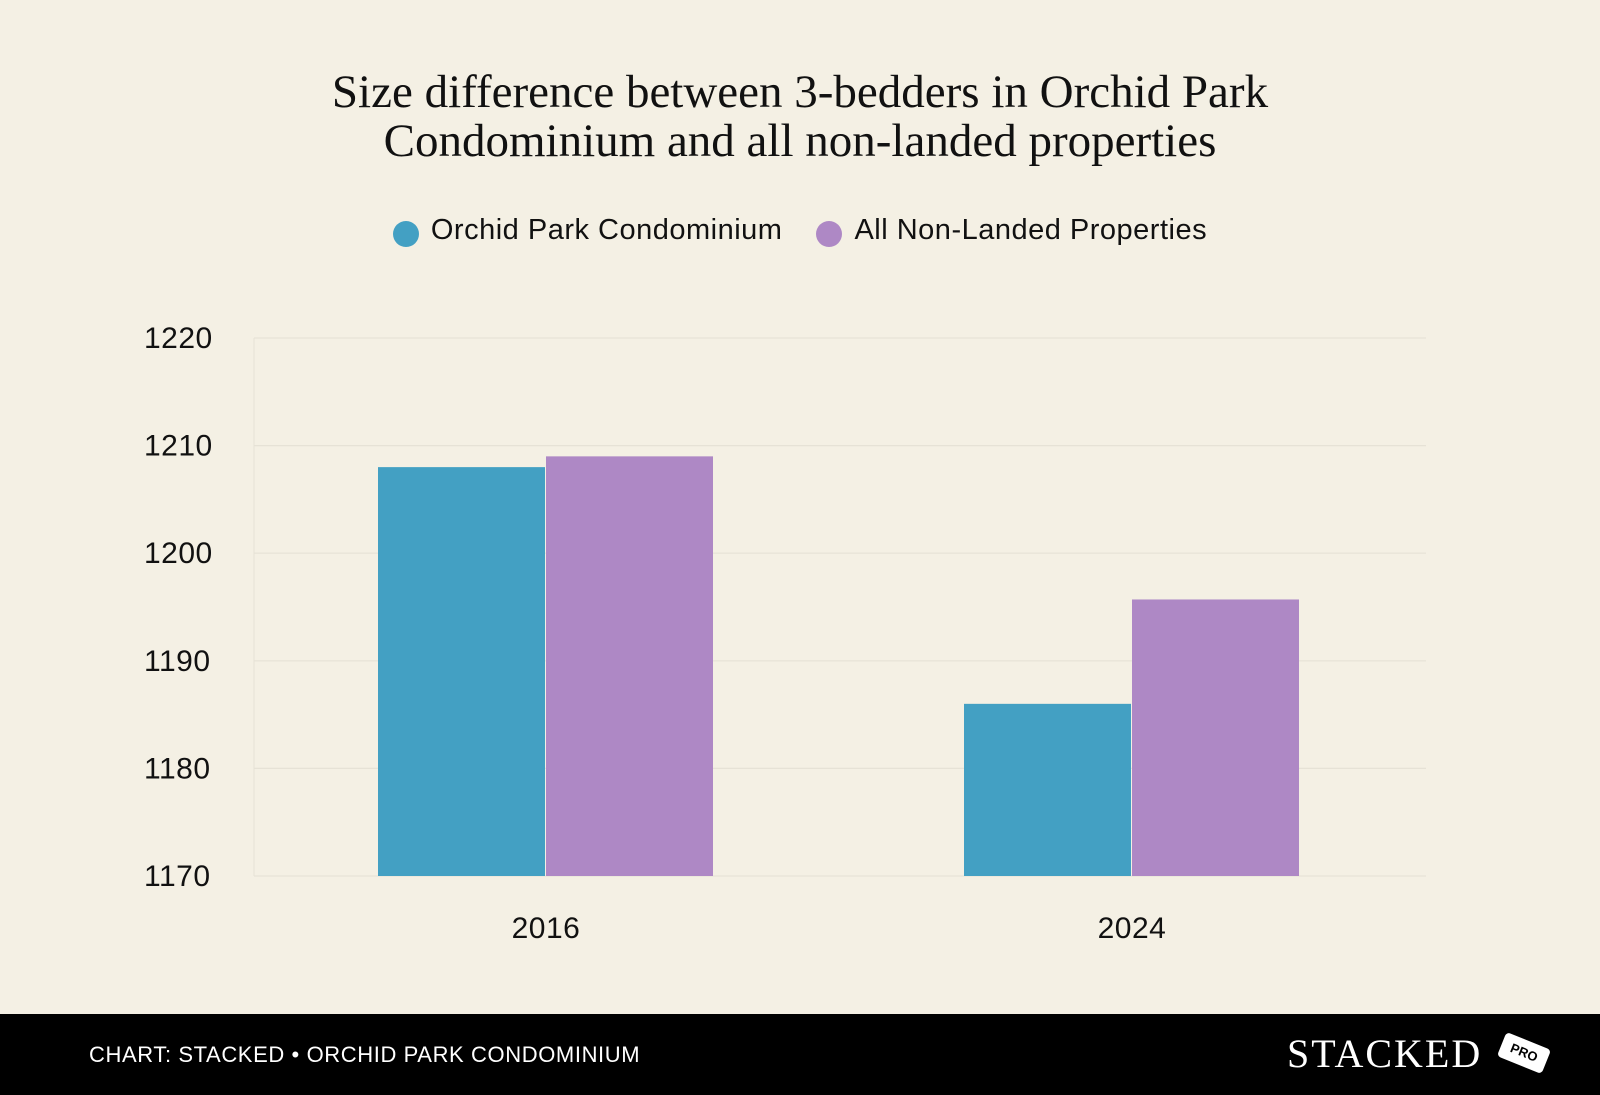  What do you see at coordinates (546, 928) in the screenshot?
I see `x-tick-label-2016: 2016` at bounding box center [546, 928].